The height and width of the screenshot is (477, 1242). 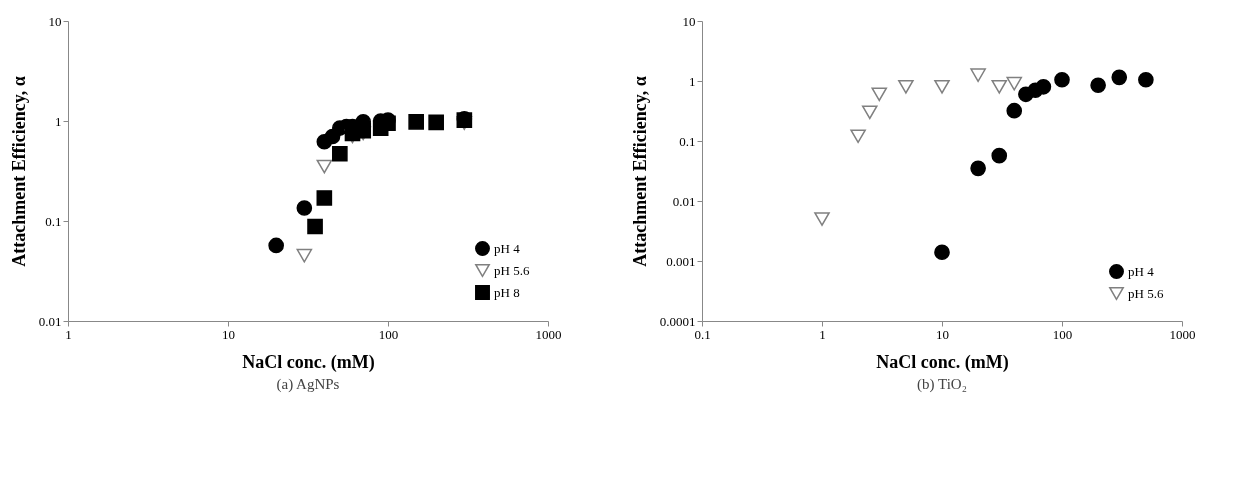 I want to click on x-tick-label: 0.1, so click(x=702, y=334).